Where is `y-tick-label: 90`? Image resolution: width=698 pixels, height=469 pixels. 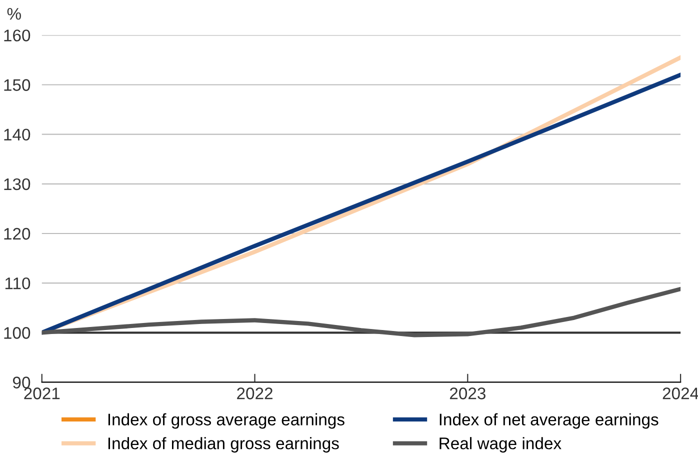
y-tick-label: 90 is located at coordinates (21, 382).